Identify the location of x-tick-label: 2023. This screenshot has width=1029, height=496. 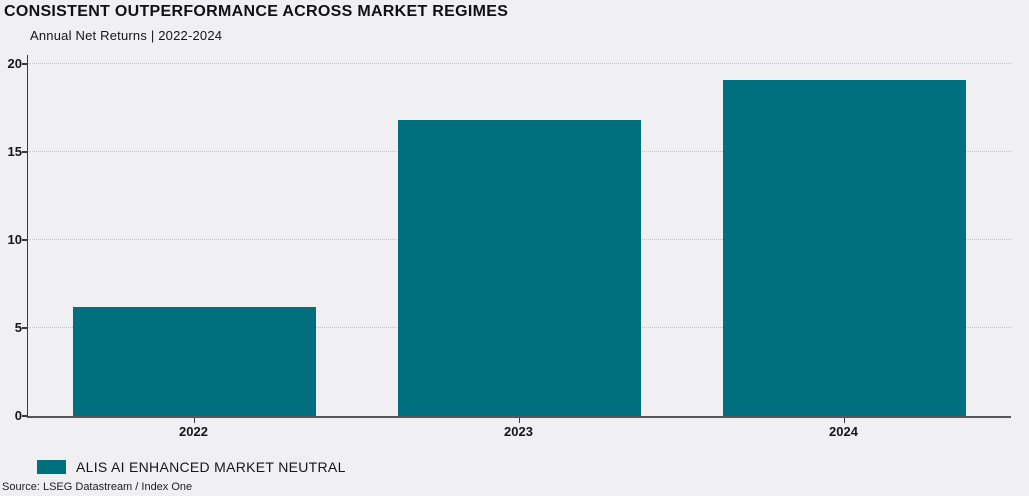
(518, 431).